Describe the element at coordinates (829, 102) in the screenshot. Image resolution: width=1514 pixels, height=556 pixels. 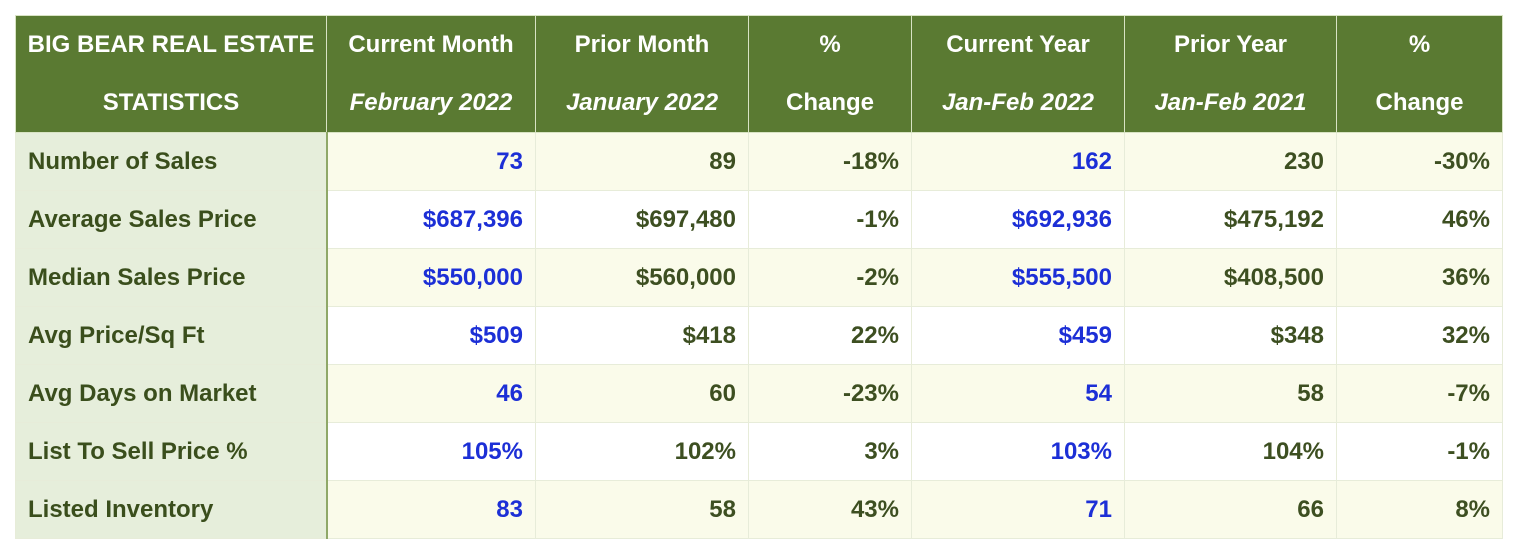
I see `header-month-change-line2: Change` at that location.